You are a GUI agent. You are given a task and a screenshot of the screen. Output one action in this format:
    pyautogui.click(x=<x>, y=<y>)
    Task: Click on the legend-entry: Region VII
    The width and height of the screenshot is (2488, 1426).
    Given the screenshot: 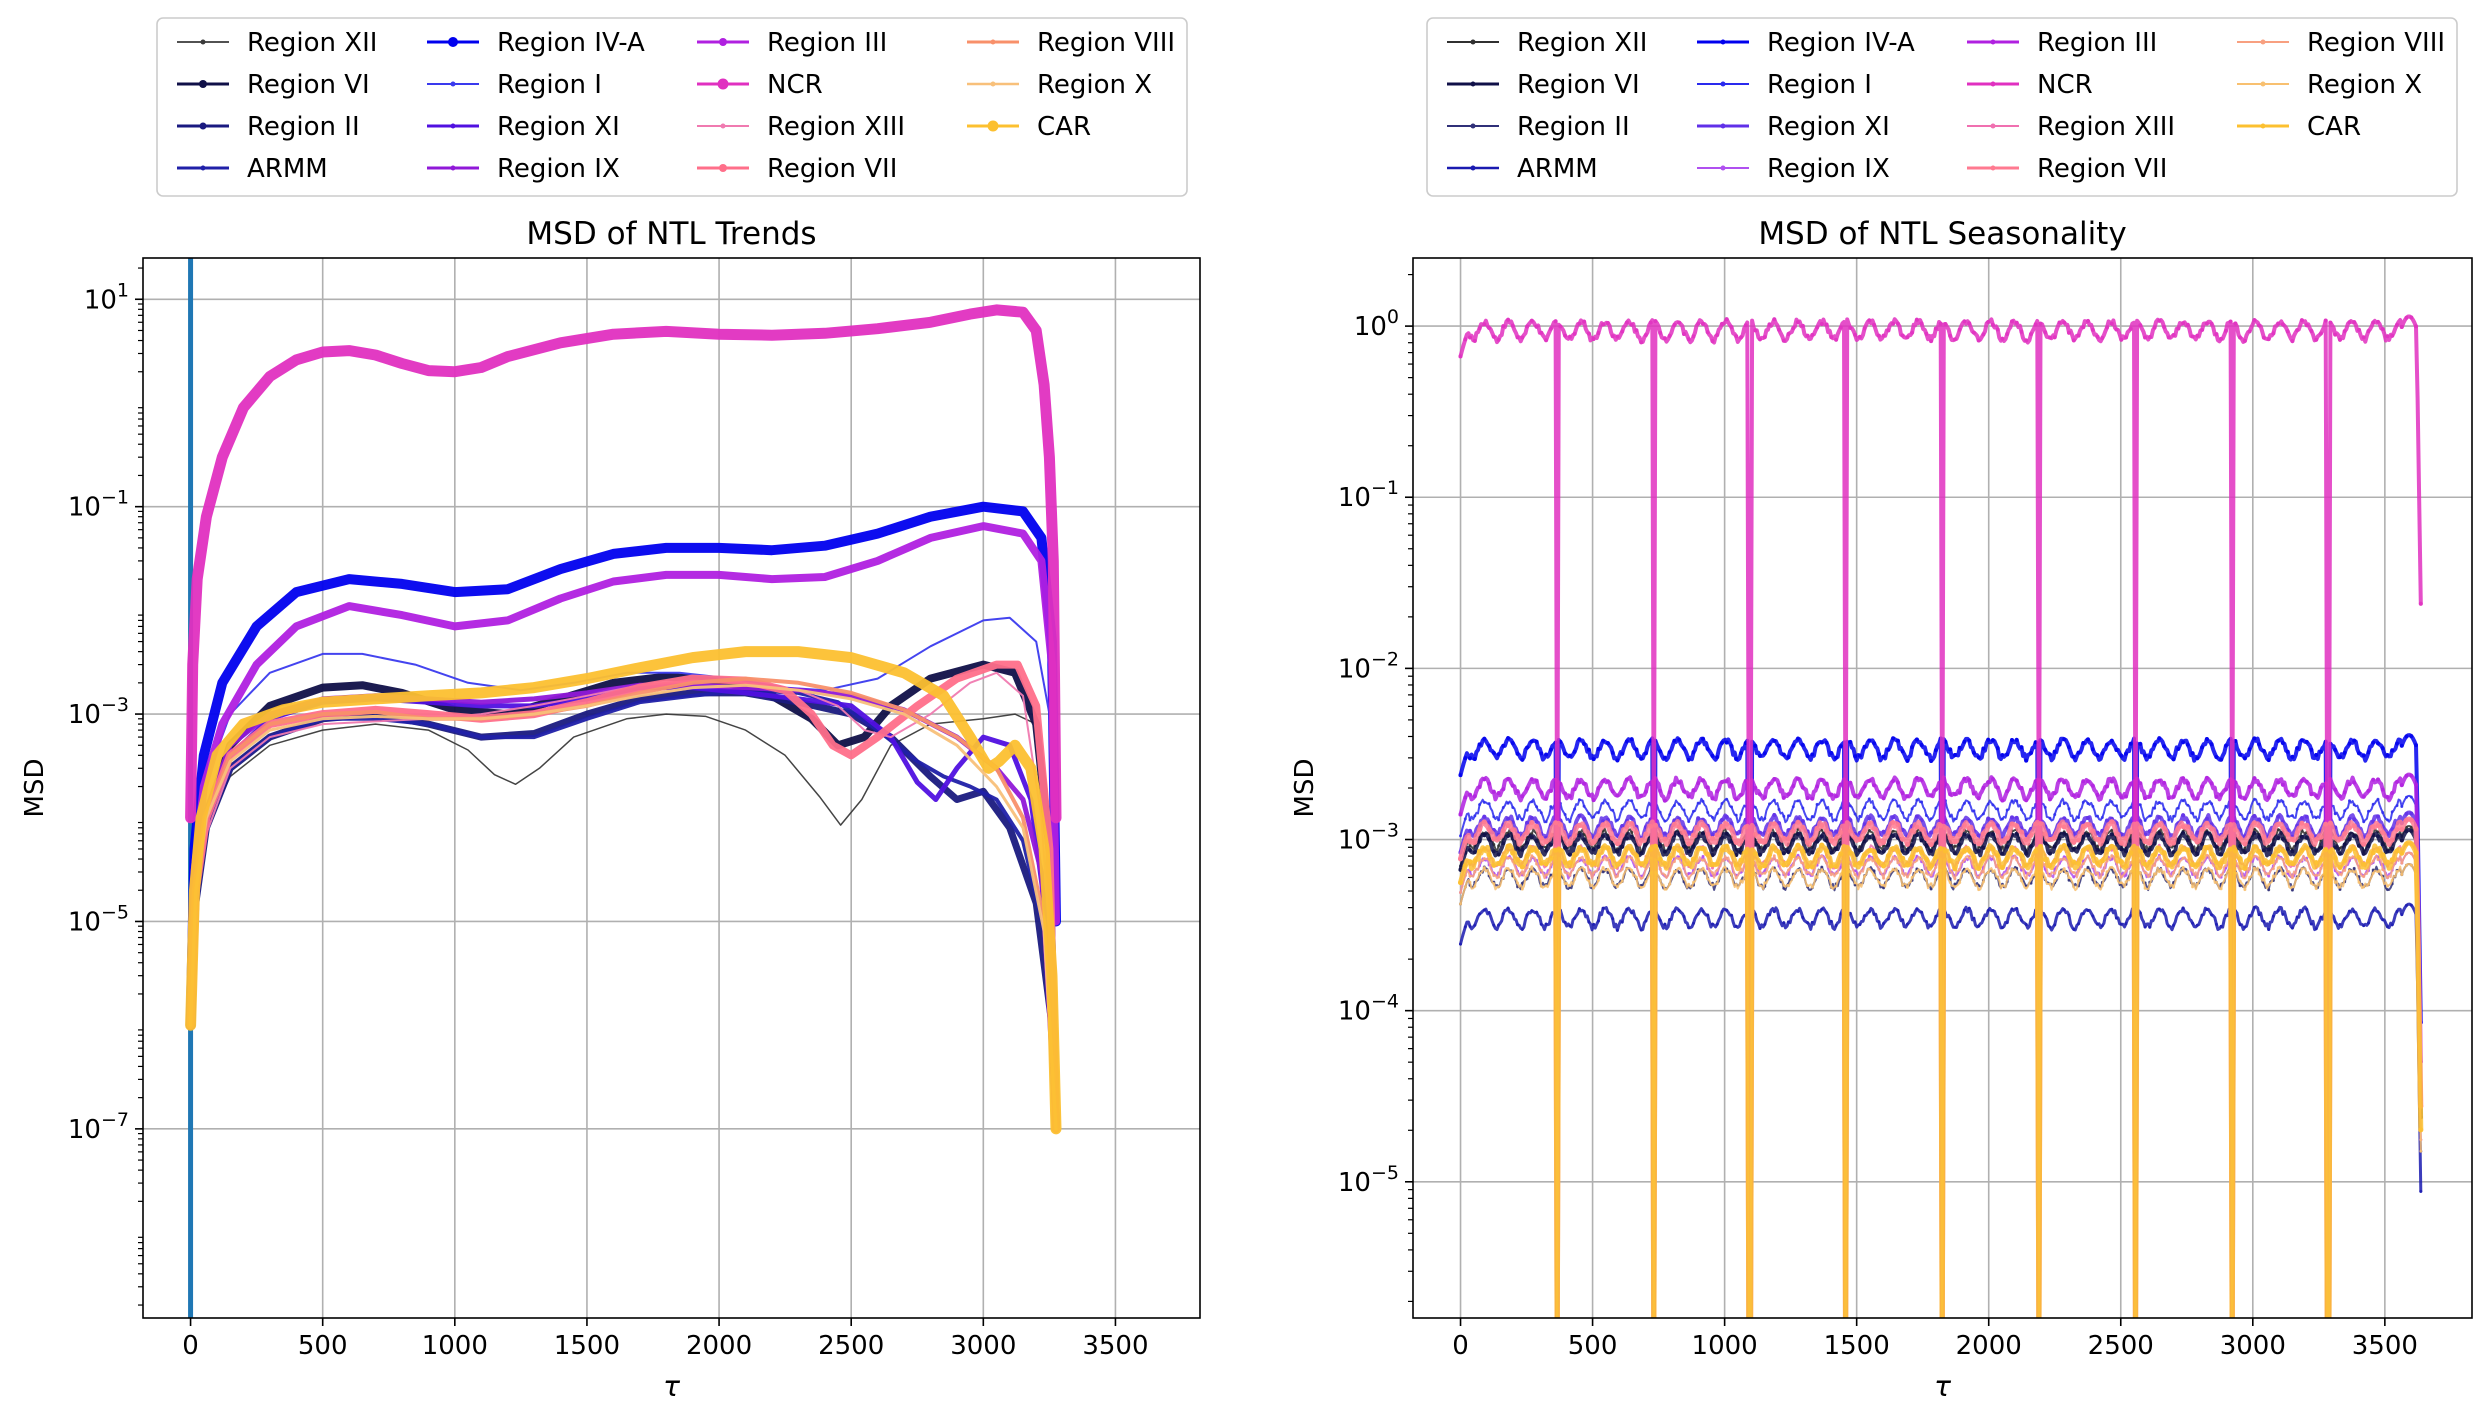 What is the action you would take?
    pyautogui.click(x=2067, y=169)
    